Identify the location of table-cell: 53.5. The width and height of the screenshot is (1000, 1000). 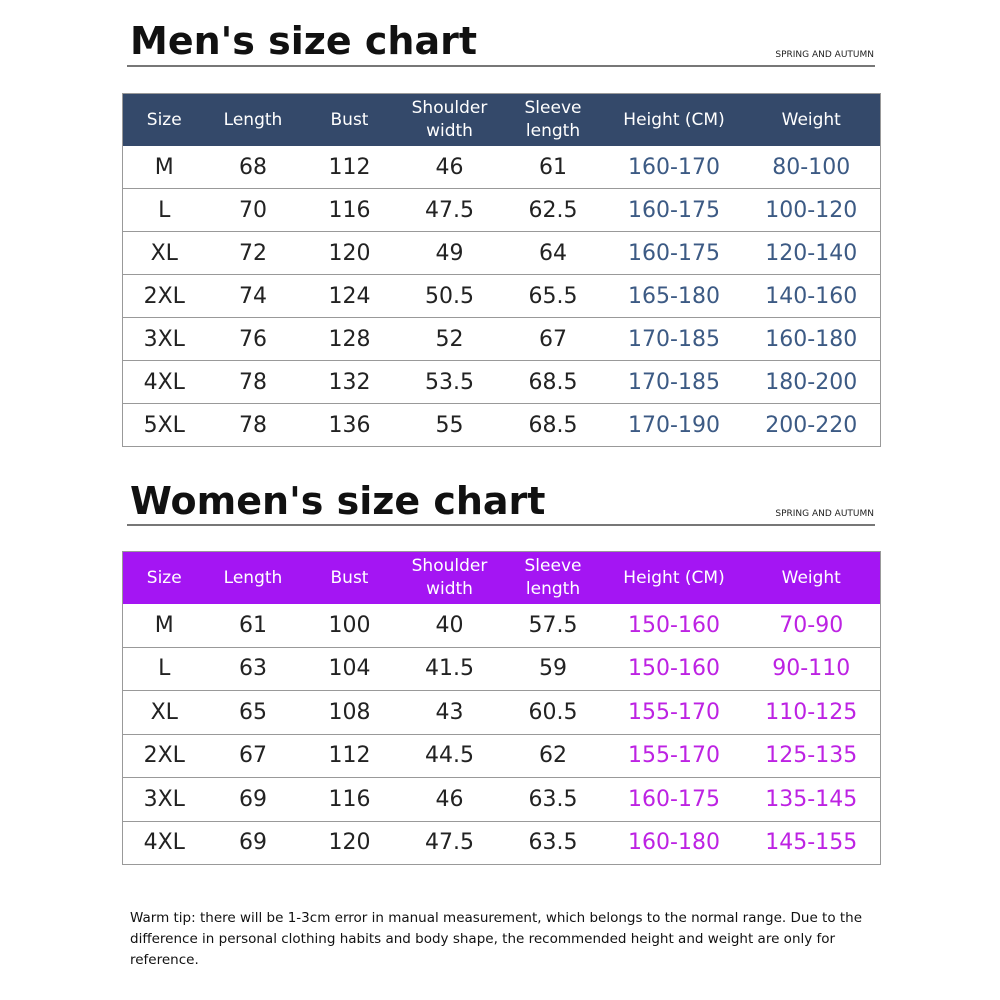
(449, 382).